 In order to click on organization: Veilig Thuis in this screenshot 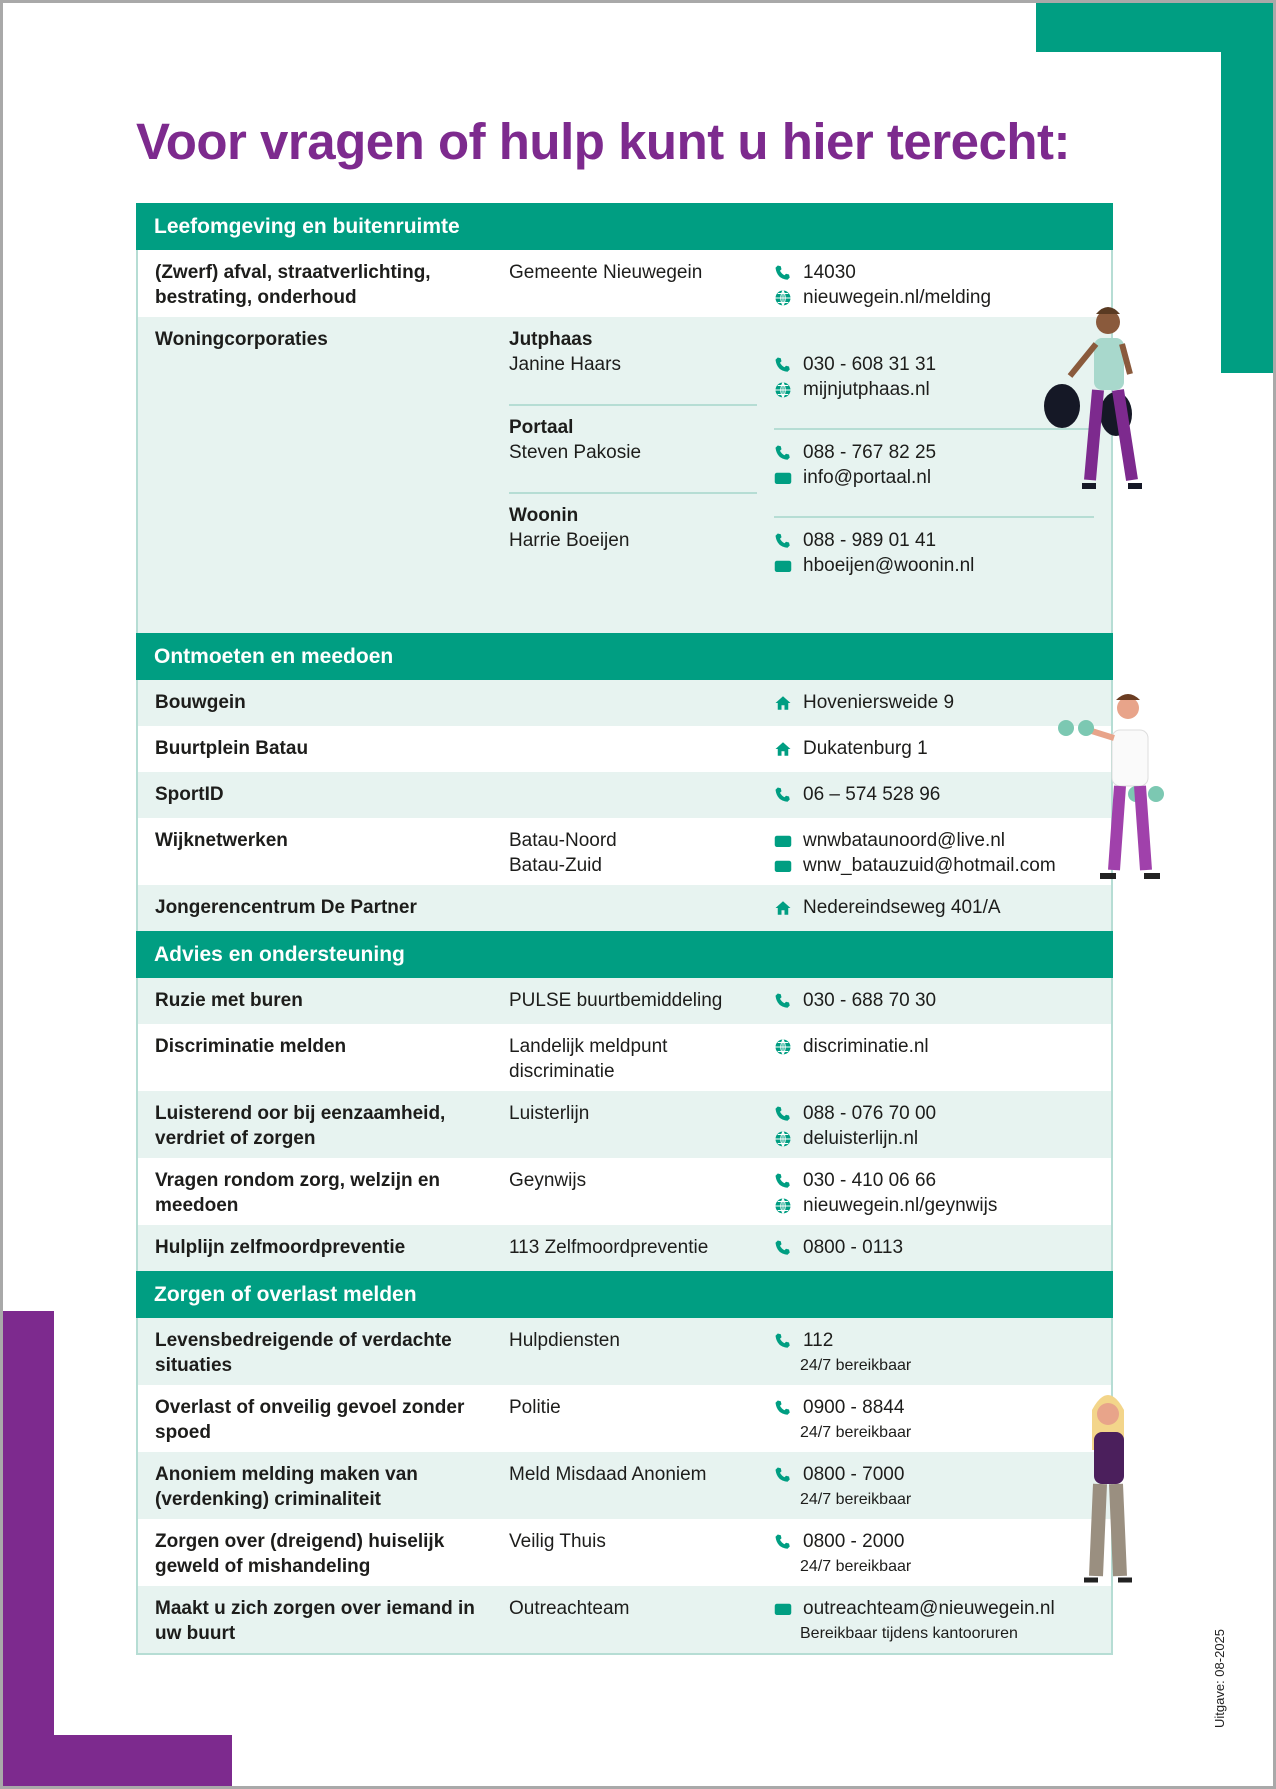, I will do `click(629, 1541)`.